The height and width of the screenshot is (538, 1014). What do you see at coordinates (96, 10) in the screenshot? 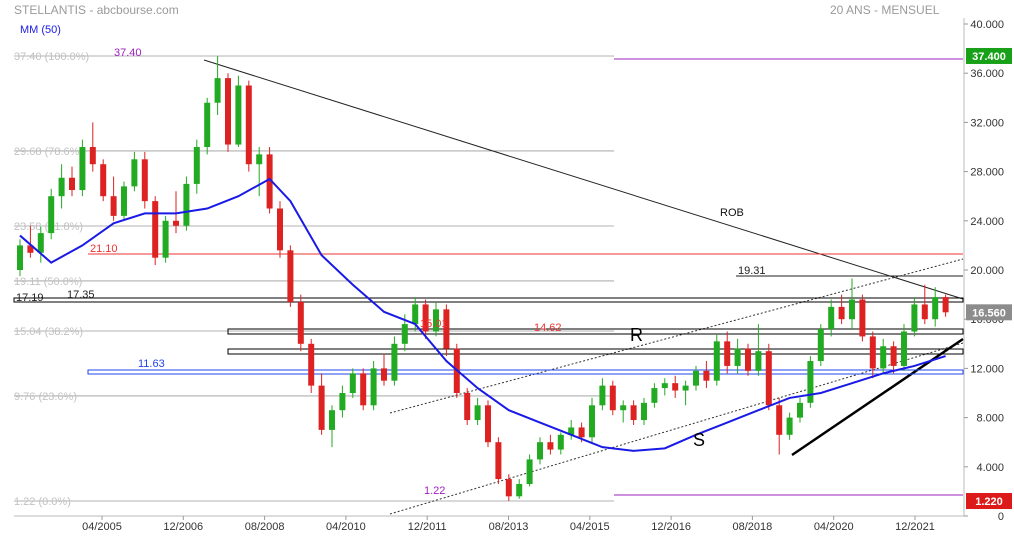
I see `chart-title: STELLANTIS - abcbourse.com` at bounding box center [96, 10].